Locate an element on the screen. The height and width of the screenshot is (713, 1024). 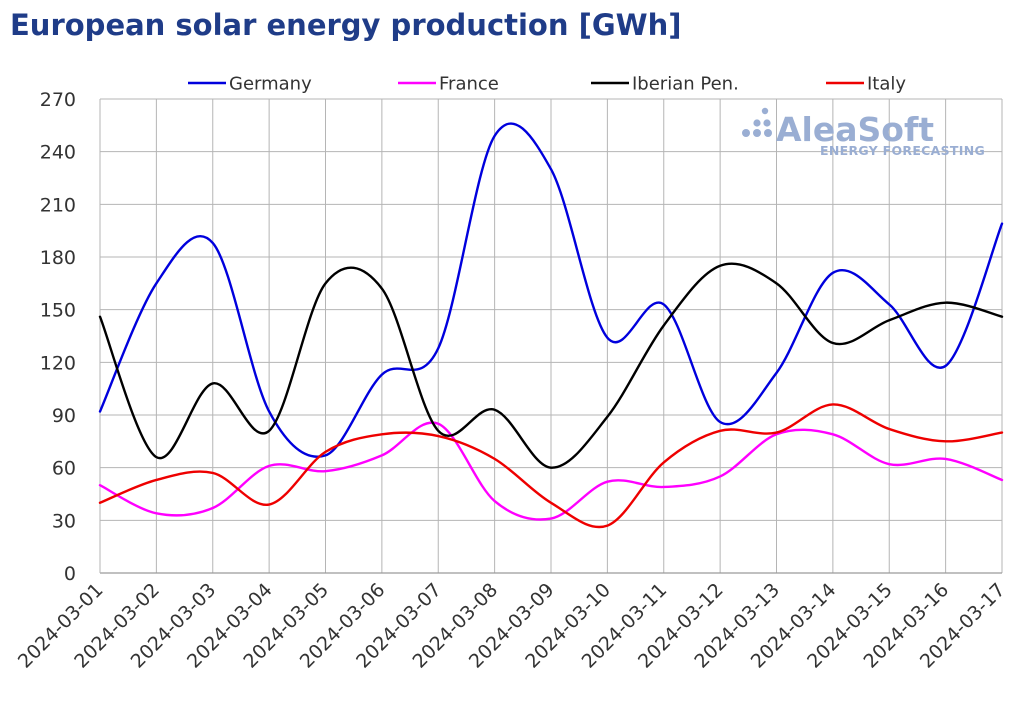
y-tick-label: 0 is located at coordinates (70, 574).